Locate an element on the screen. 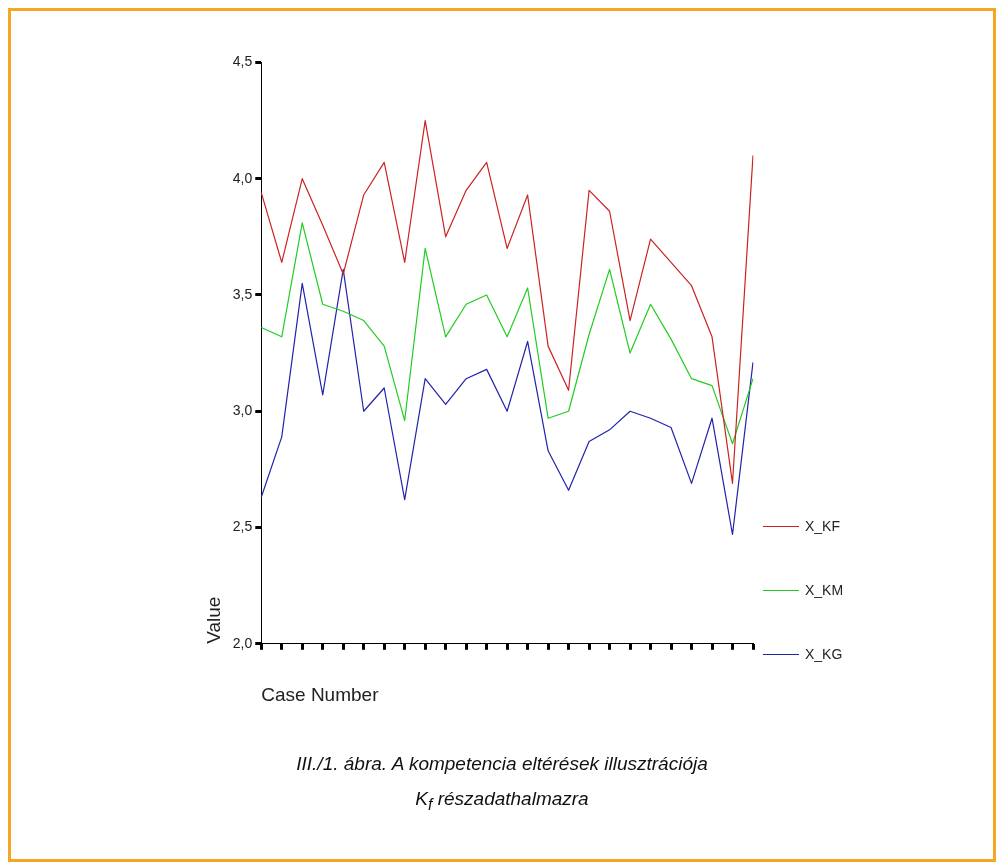 The height and width of the screenshot is (868, 1002). y-tick-label: 3,5 is located at coordinates (242, 293).